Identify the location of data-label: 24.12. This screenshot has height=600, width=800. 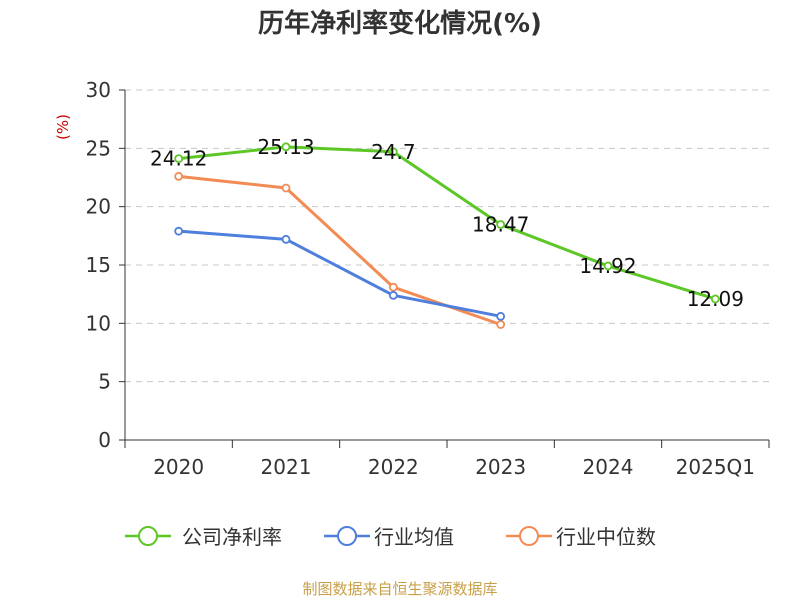
(178, 159).